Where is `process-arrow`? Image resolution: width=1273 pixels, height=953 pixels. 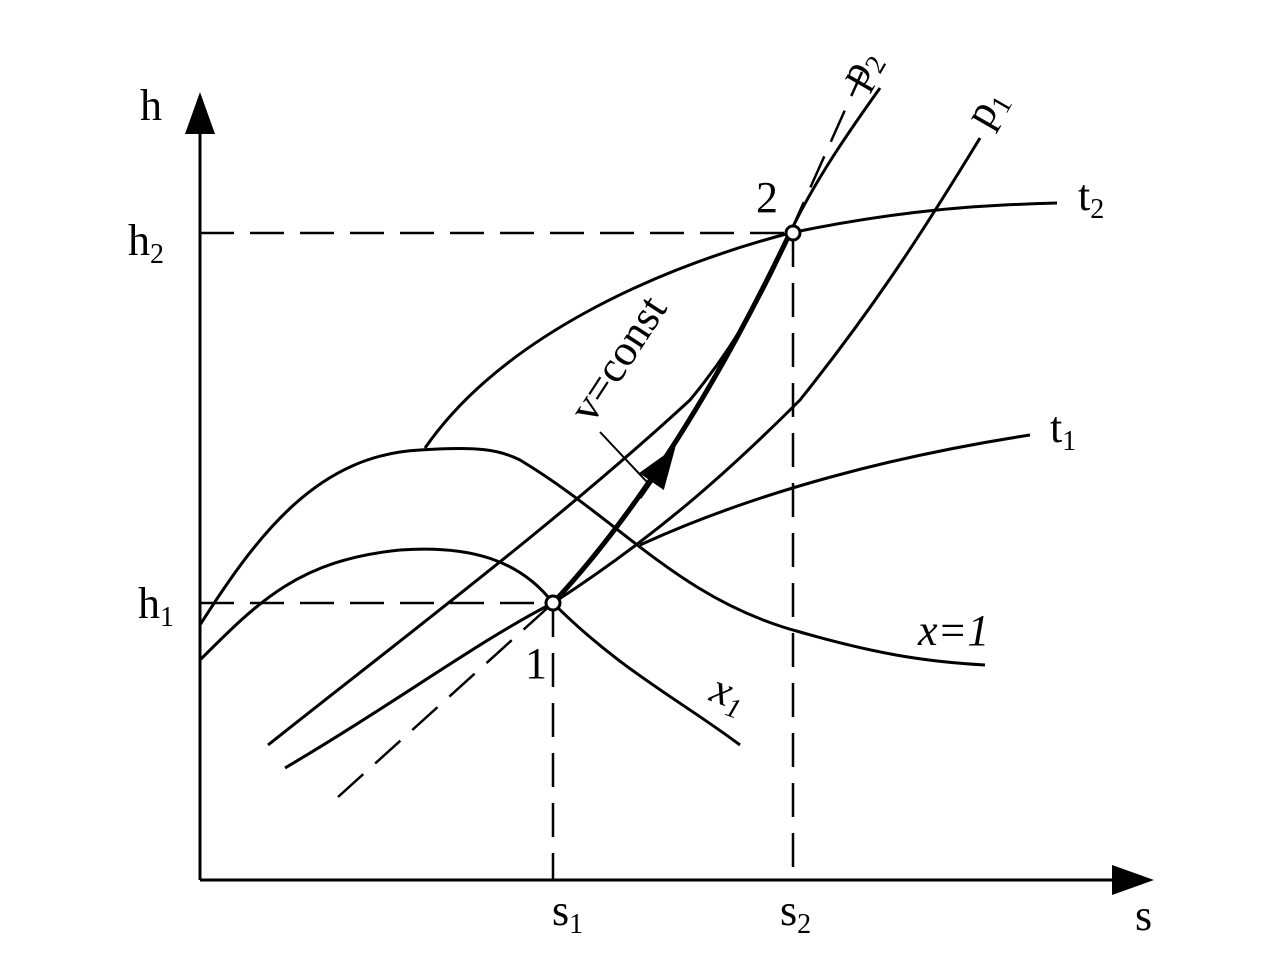 process-arrow is located at coordinates (657, 473).